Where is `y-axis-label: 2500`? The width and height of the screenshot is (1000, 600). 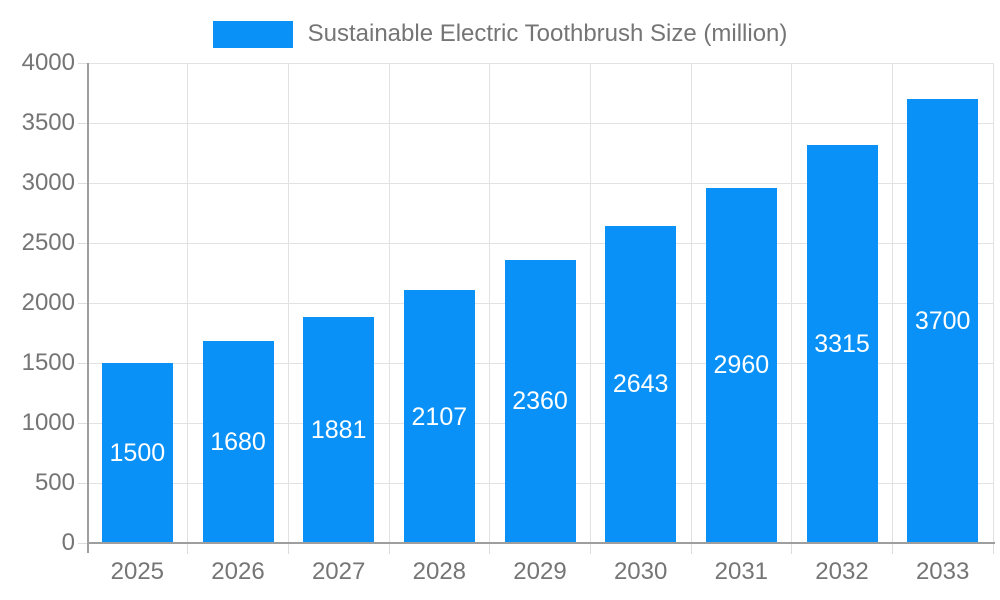 y-axis-label: 2500 is located at coordinates (48, 242).